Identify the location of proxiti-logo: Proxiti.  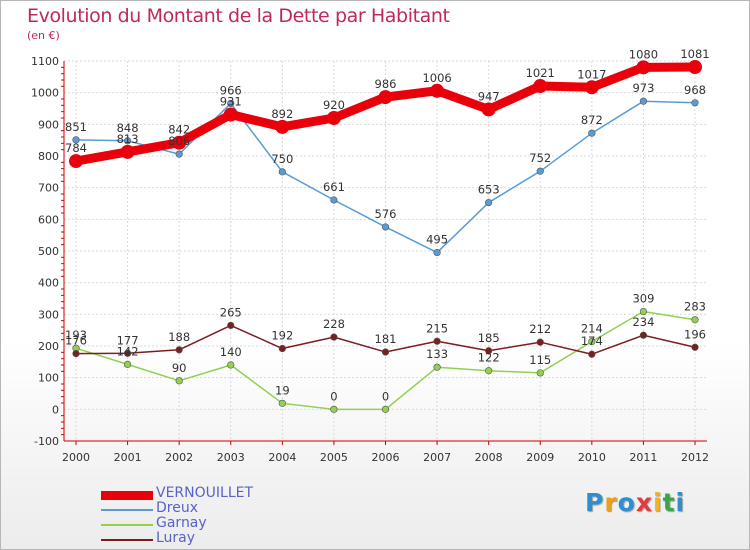
(635, 502).